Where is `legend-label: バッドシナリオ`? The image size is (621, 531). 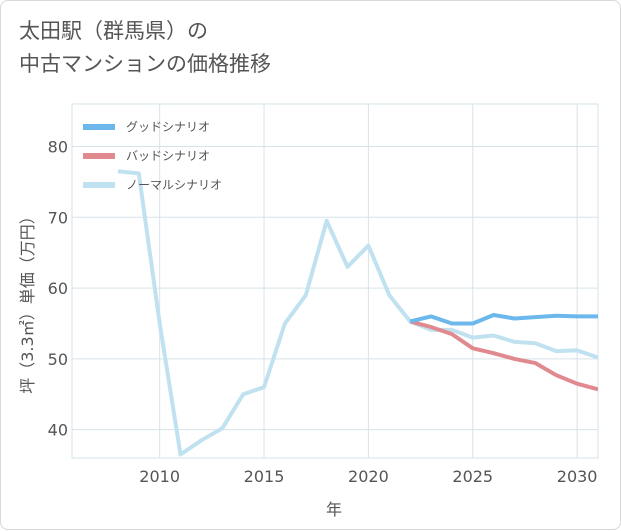
legend-label: バッドシナリオ is located at coordinates (168, 156).